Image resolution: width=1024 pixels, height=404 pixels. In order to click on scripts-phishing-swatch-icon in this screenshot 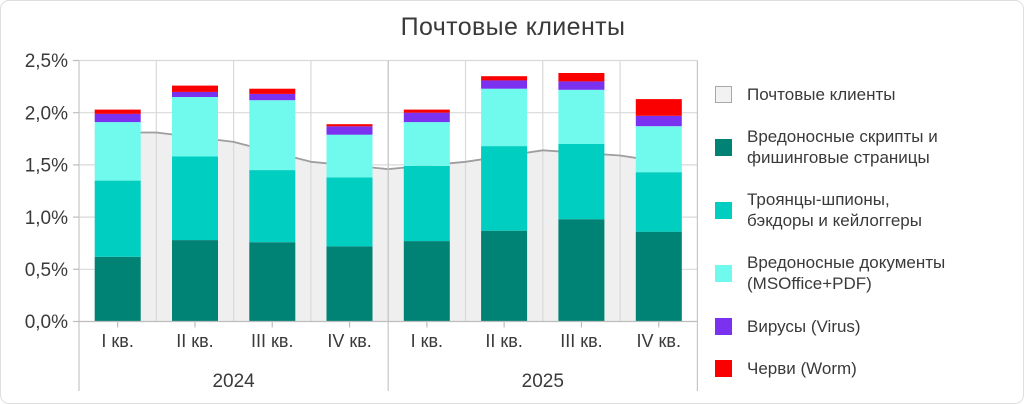, I will do `click(723, 147)`.